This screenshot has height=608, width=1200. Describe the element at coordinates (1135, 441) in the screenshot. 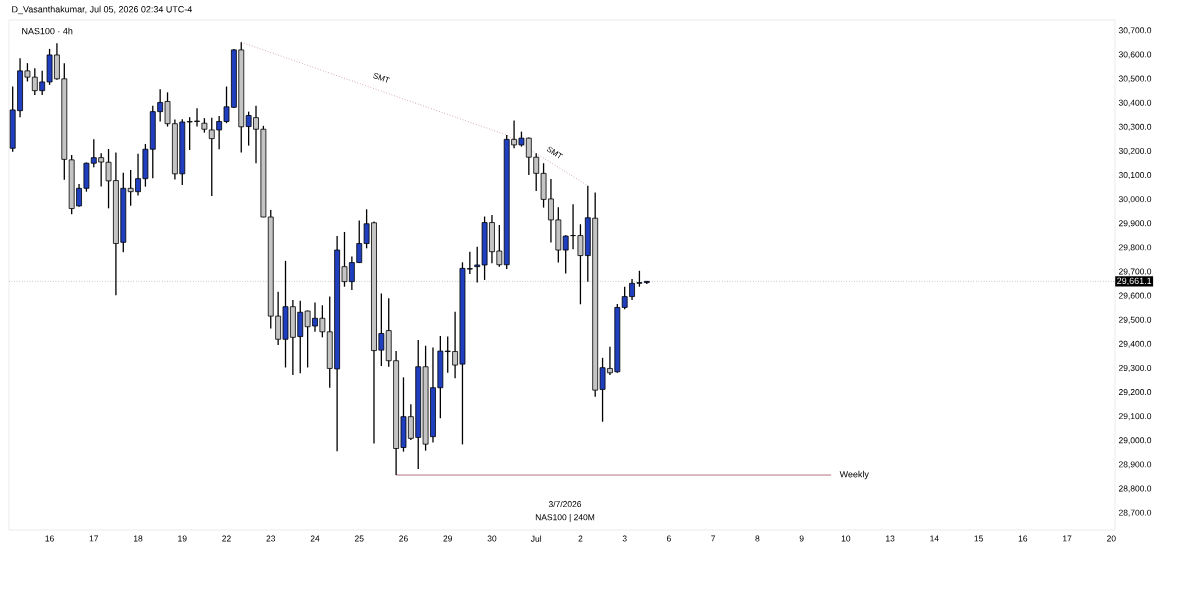

I see `y-tick-label: 29,000.0` at that location.